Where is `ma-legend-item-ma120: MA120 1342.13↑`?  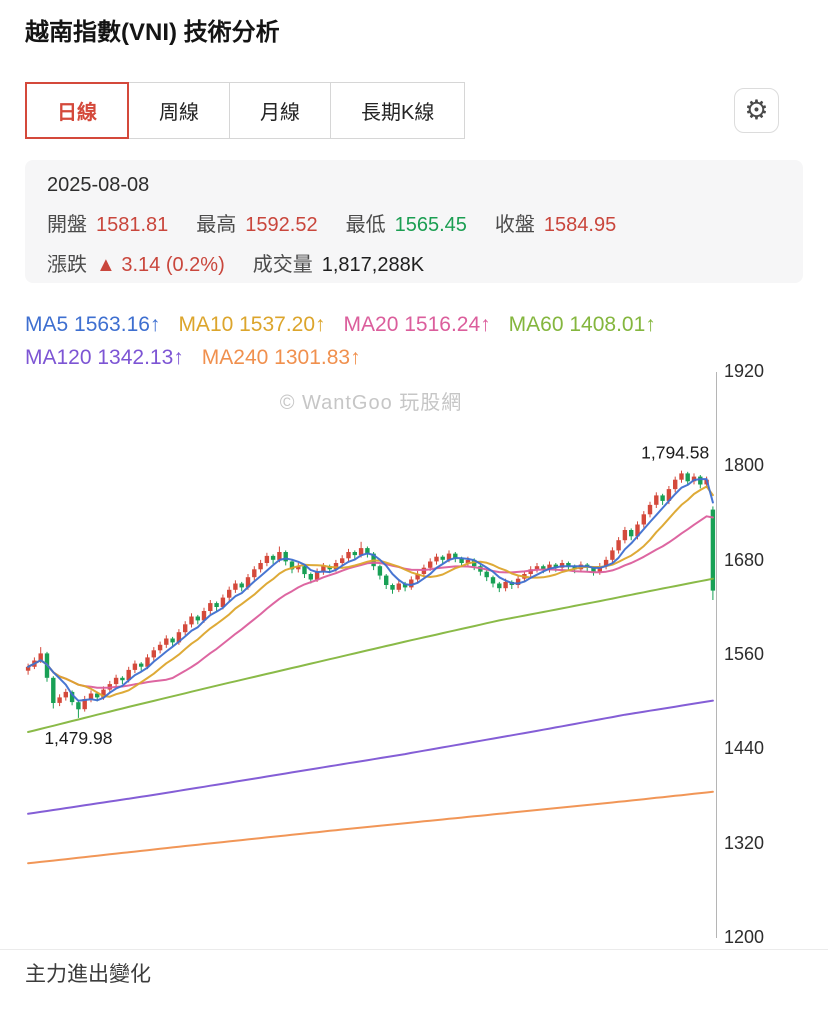
ma-legend-item-ma120: MA120 1342.13↑ is located at coordinates (104, 357).